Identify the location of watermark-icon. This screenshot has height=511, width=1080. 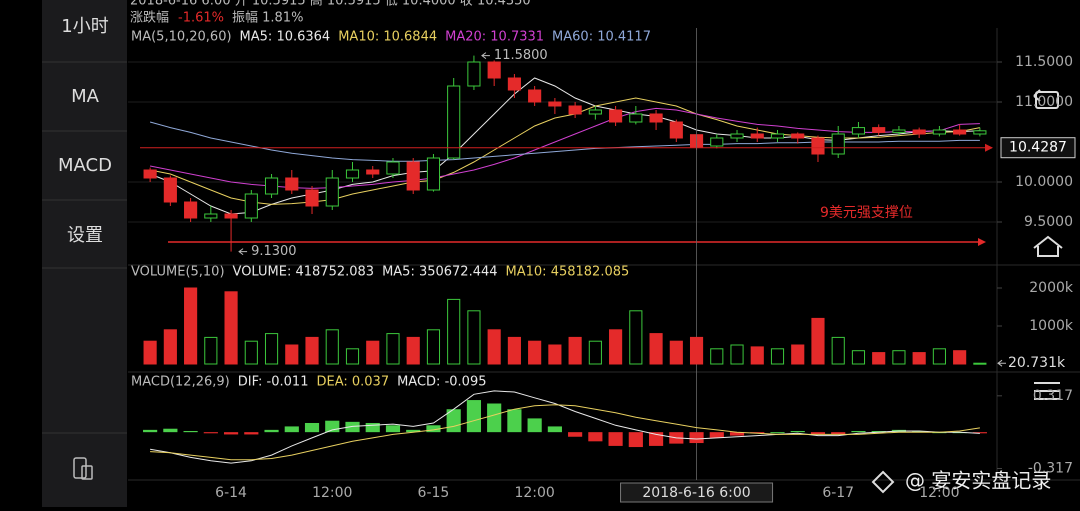
(883, 482).